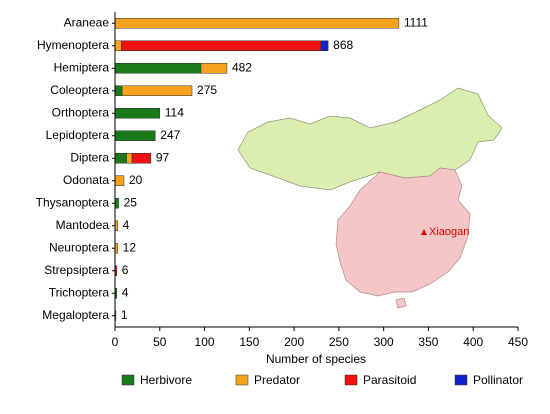 This screenshot has height=414, width=550. I want to click on legend-label: Predator, so click(277, 380).